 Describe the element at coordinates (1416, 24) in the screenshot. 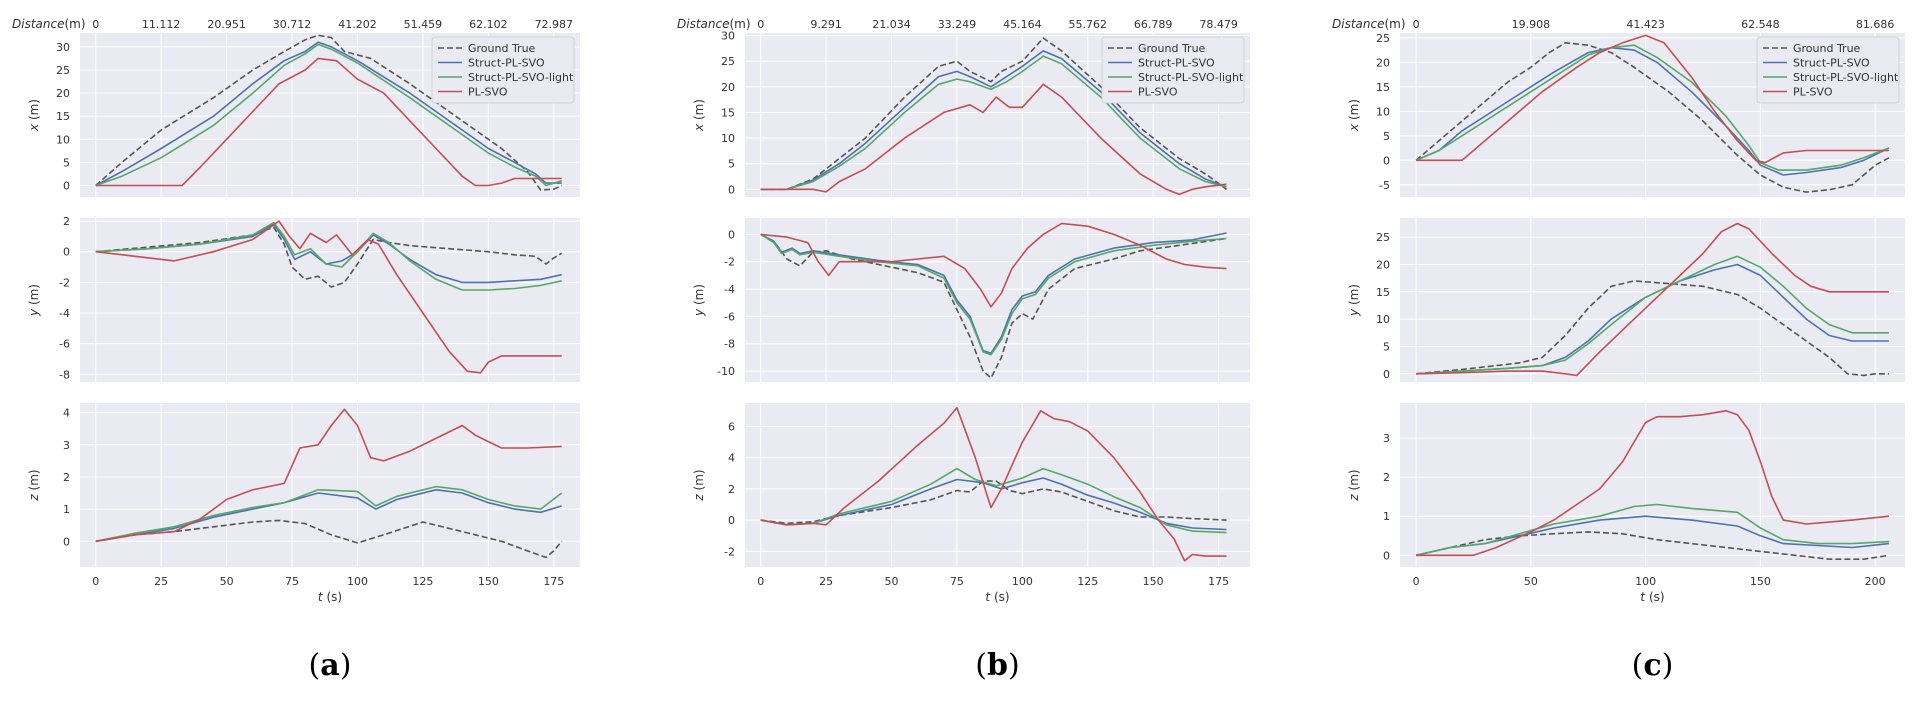

I see `distance-tick-label: 0` at that location.